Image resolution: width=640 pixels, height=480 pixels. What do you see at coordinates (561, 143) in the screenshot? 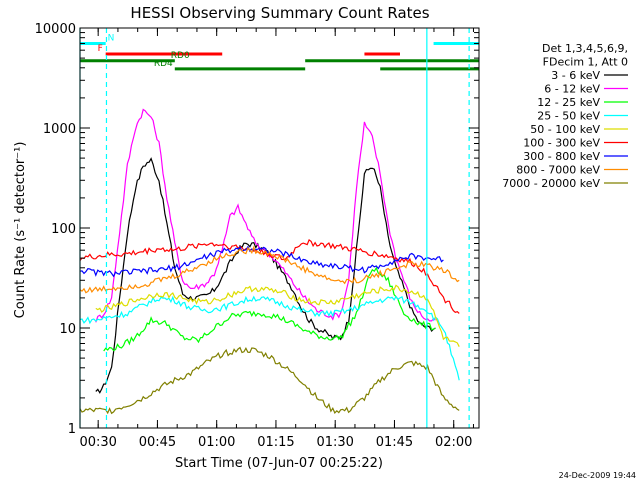
I see `legend-entry-label: 100 - 300 keV` at bounding box center [561, 143].